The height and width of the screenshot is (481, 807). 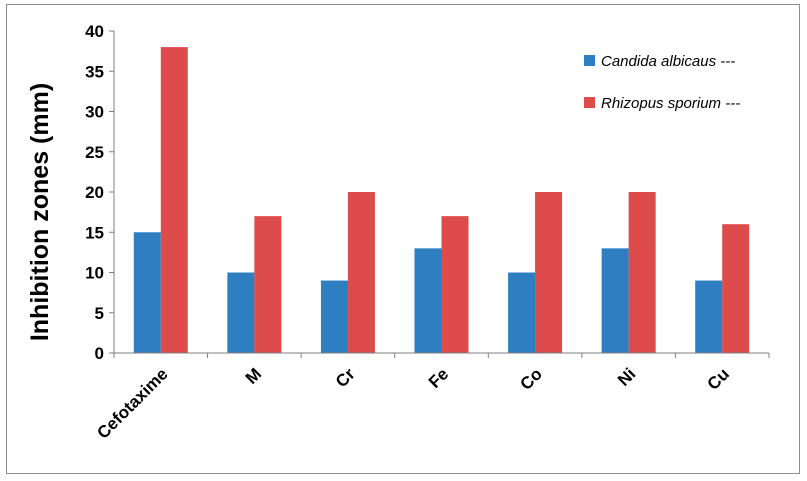 I want to click on y-tick-label: 40, so click(x=94, y=31).